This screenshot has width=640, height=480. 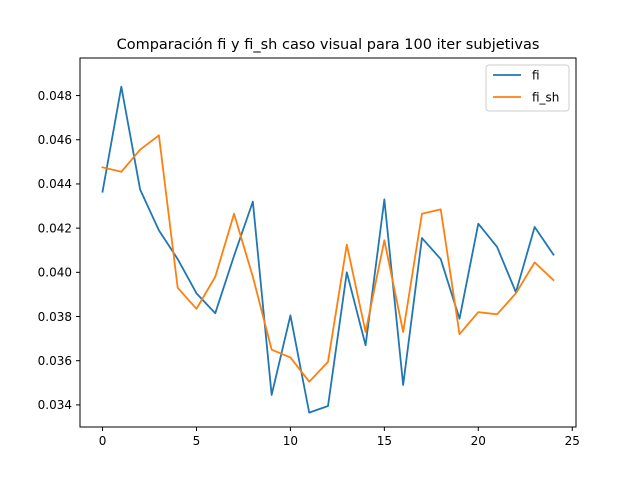 What do you see at coordinates (536, 76) in the screenshot?
I see `legend-label-fi: fi` at bounding box center [536, 76].